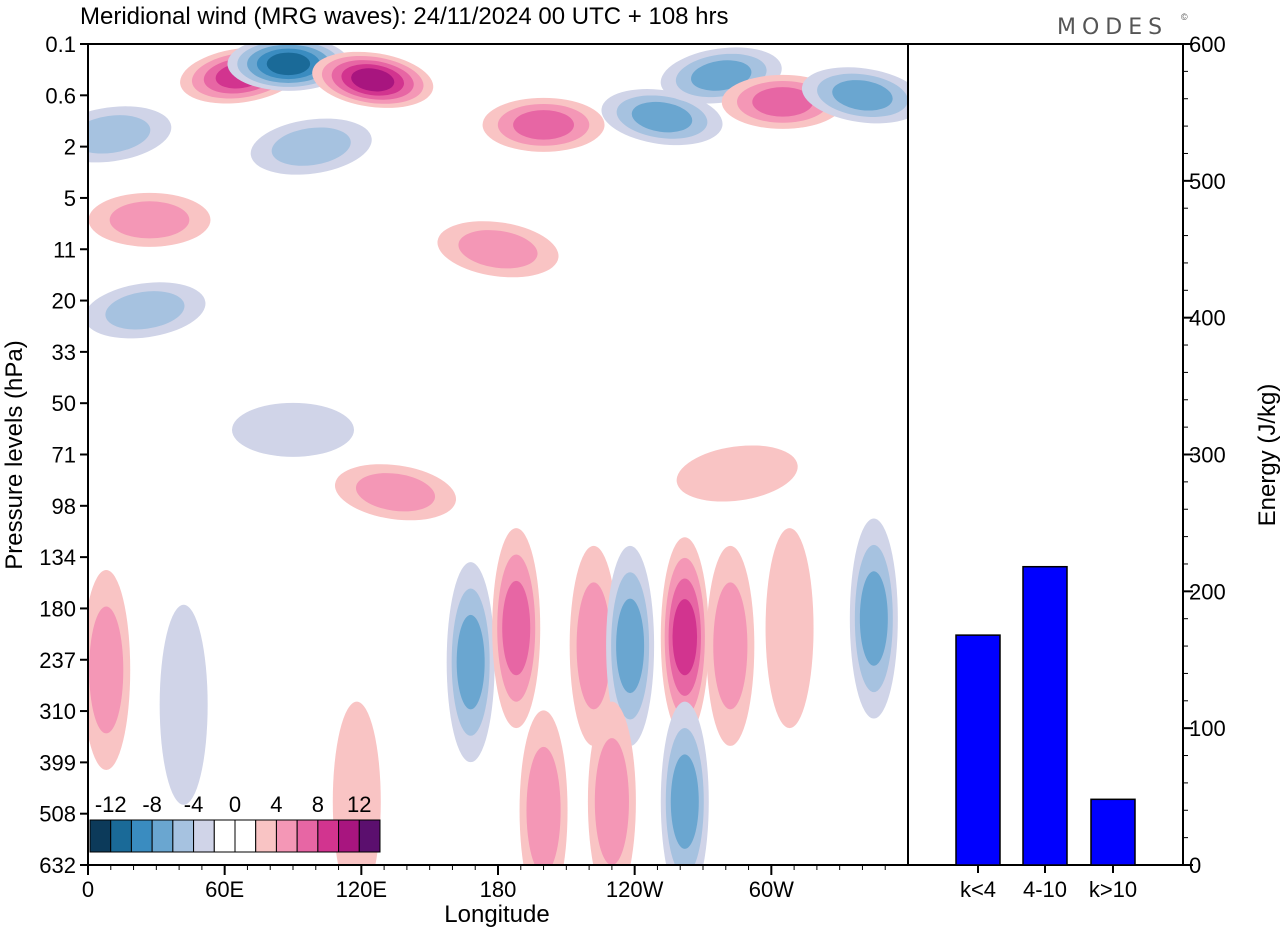 The height and width of the screenshot is (930, 1280). Describe the element at coordinates (111, 804) in the screenshot. I see `colorbar-label: -12` at that location.